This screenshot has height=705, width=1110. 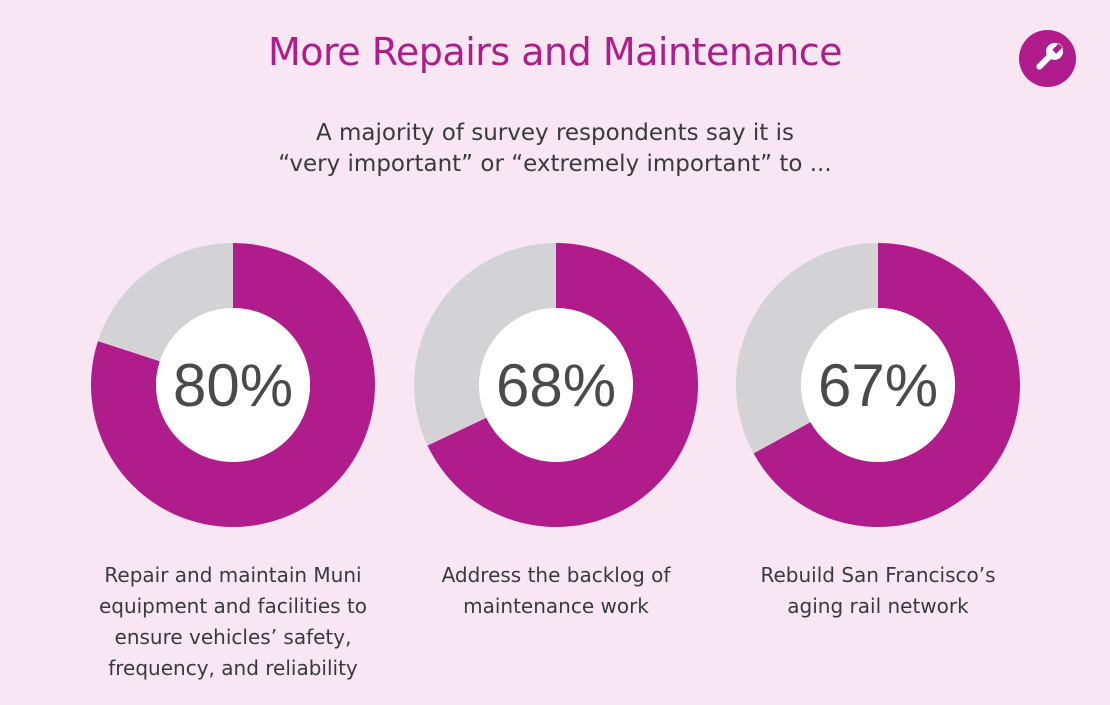 What do you see at coordinates (556, 591) in the screenshot?
I see `donut-category-label: Address the backlog of maintenance work` at bounding box center [556, 591].